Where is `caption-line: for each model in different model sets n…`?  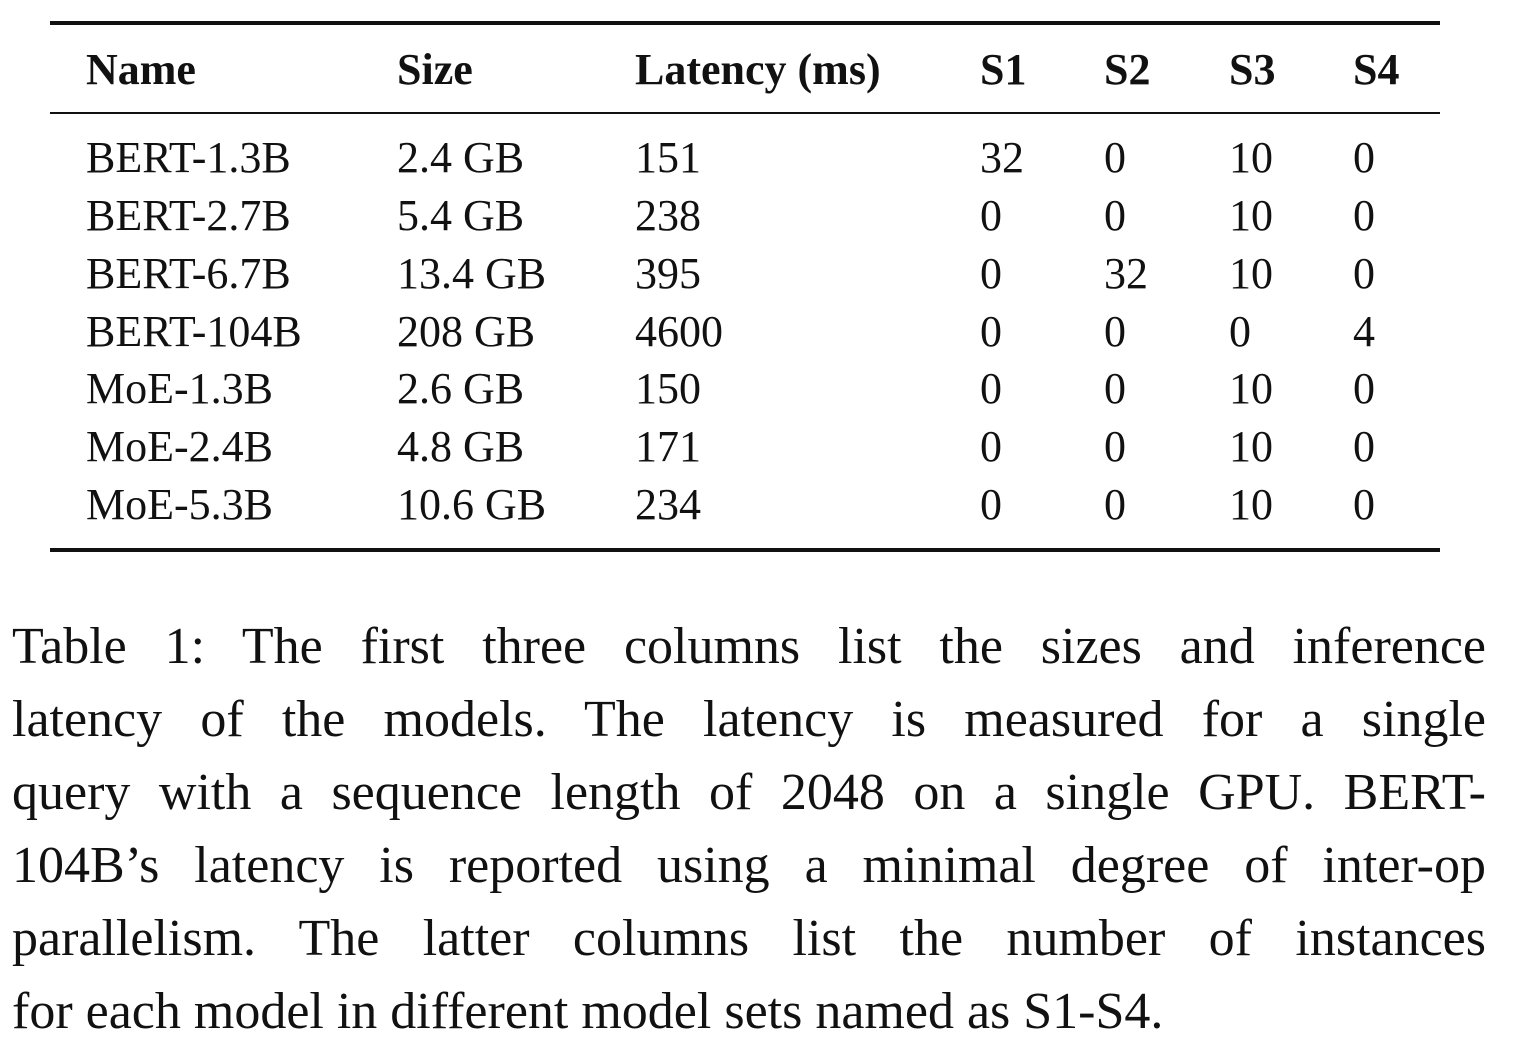 caption-line: for each model in different model sets n… is located at coordinates (588, 1011).